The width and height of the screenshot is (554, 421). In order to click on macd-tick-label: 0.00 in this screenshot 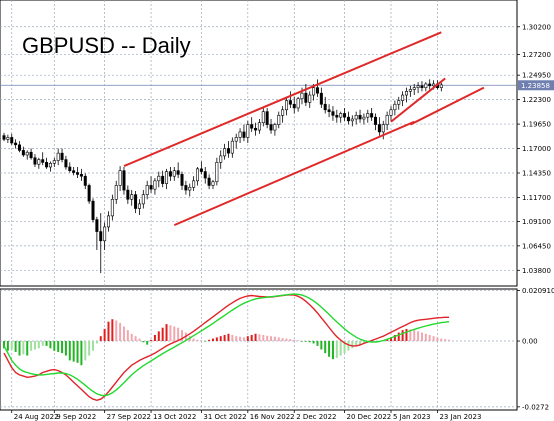, I will do `click(530, 342)`.